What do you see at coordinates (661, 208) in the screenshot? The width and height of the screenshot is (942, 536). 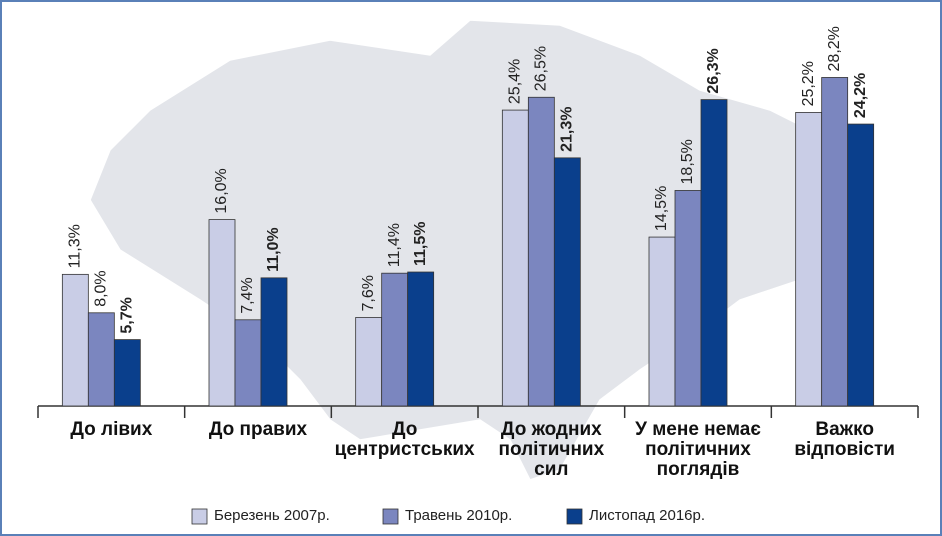 I see `value-label: 14,5%` at bounding box center [661, 208].